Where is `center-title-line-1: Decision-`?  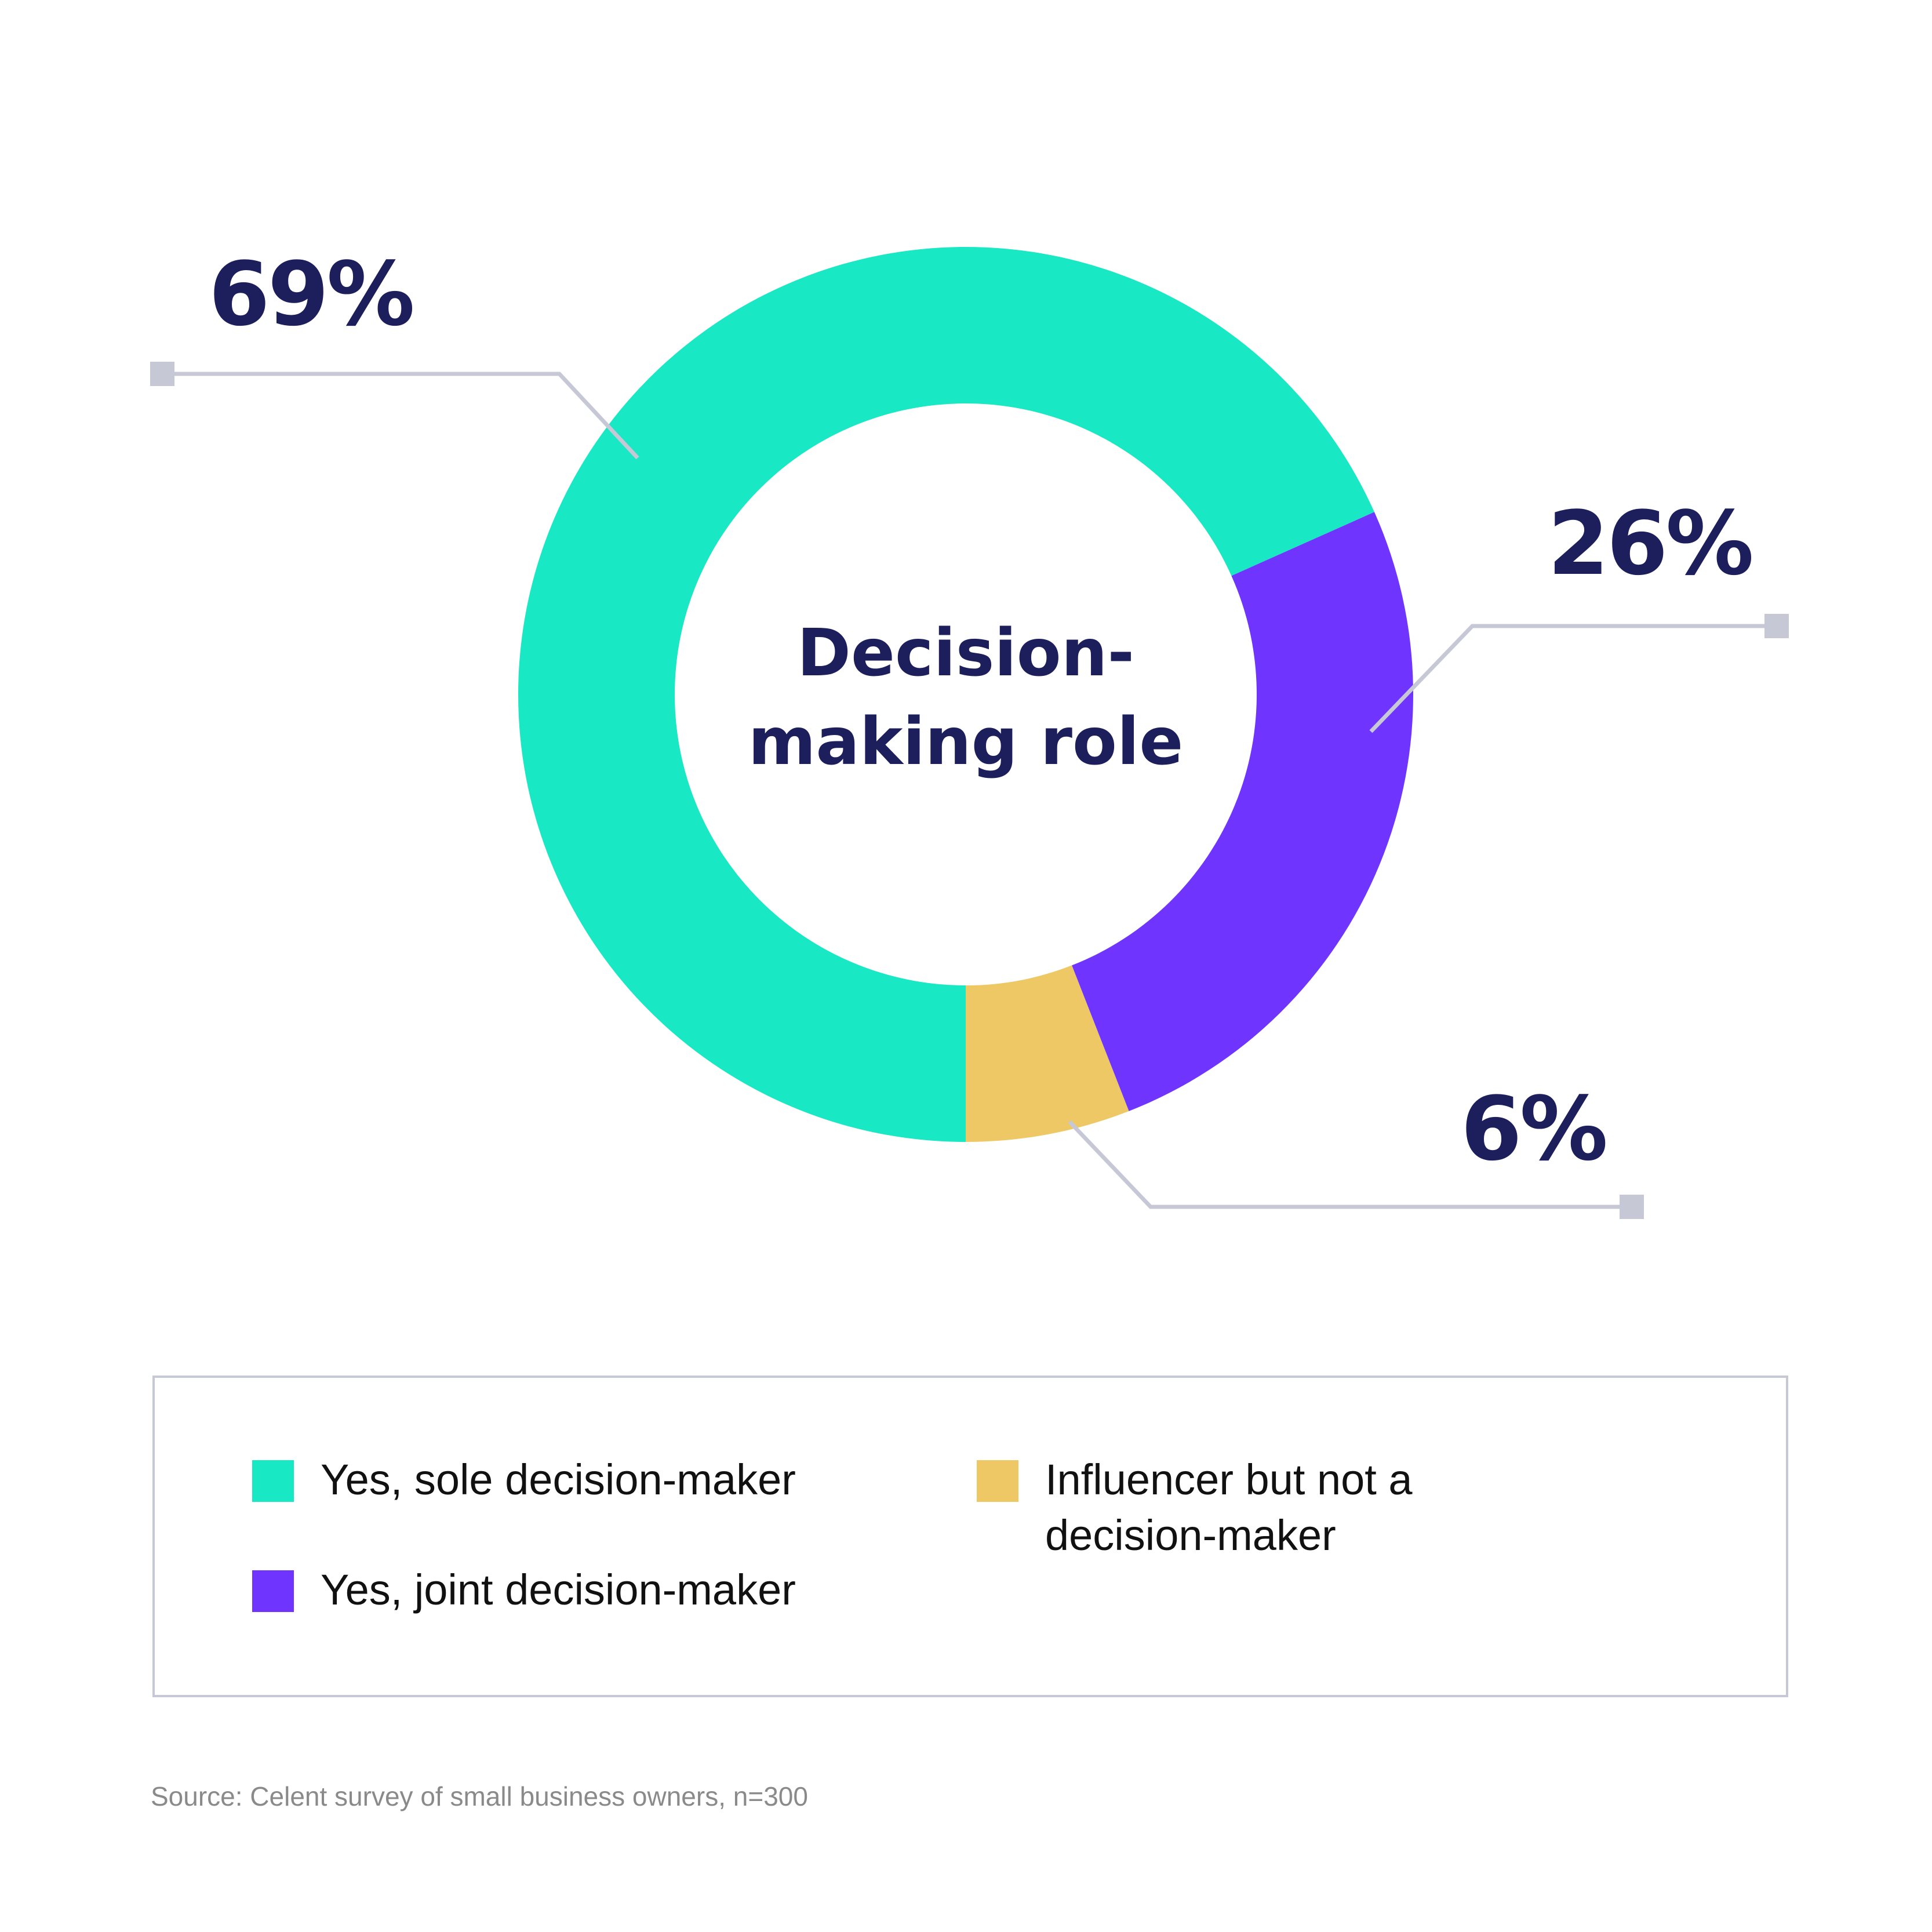
center-title-line-1: Decision- is located at coordinates (965, 653).